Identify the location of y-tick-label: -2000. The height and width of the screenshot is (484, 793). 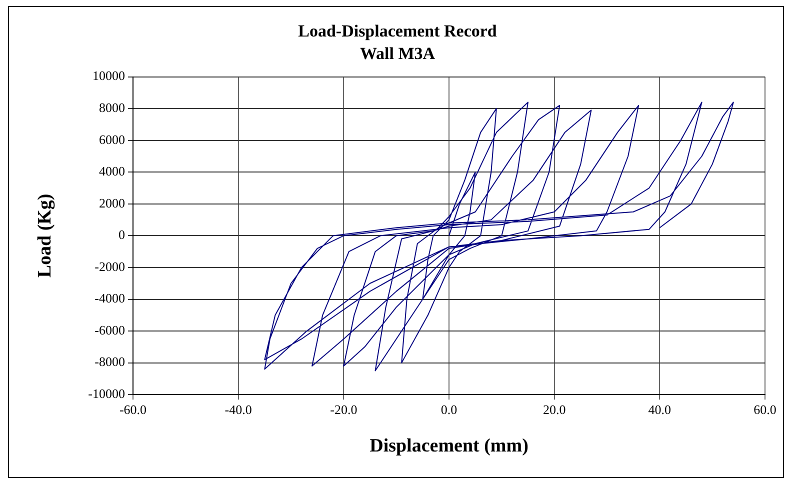
(109, 266).